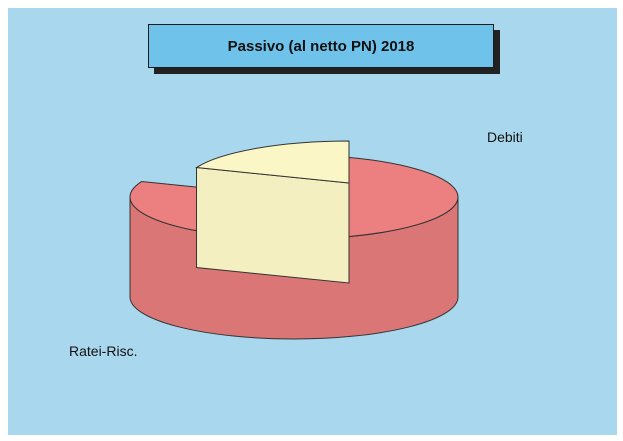  I want to click on pie-slice-debiti, so click(272, 212).